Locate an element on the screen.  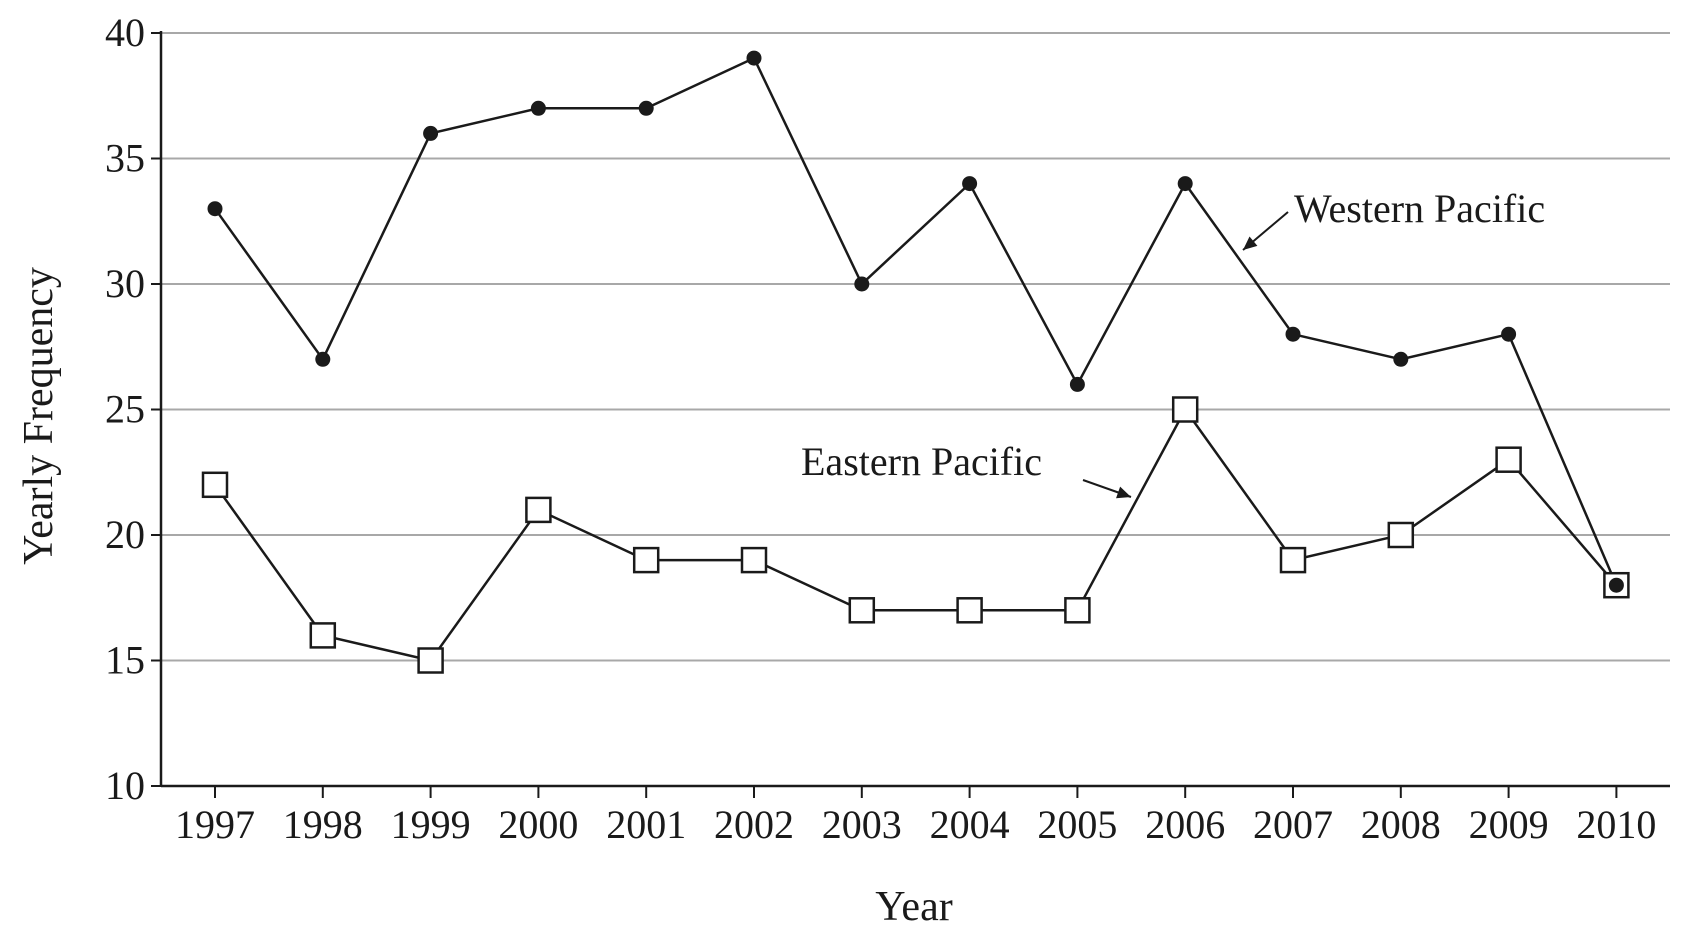
eastern-pacific-point-1997 is located at coordinates (215, 485).